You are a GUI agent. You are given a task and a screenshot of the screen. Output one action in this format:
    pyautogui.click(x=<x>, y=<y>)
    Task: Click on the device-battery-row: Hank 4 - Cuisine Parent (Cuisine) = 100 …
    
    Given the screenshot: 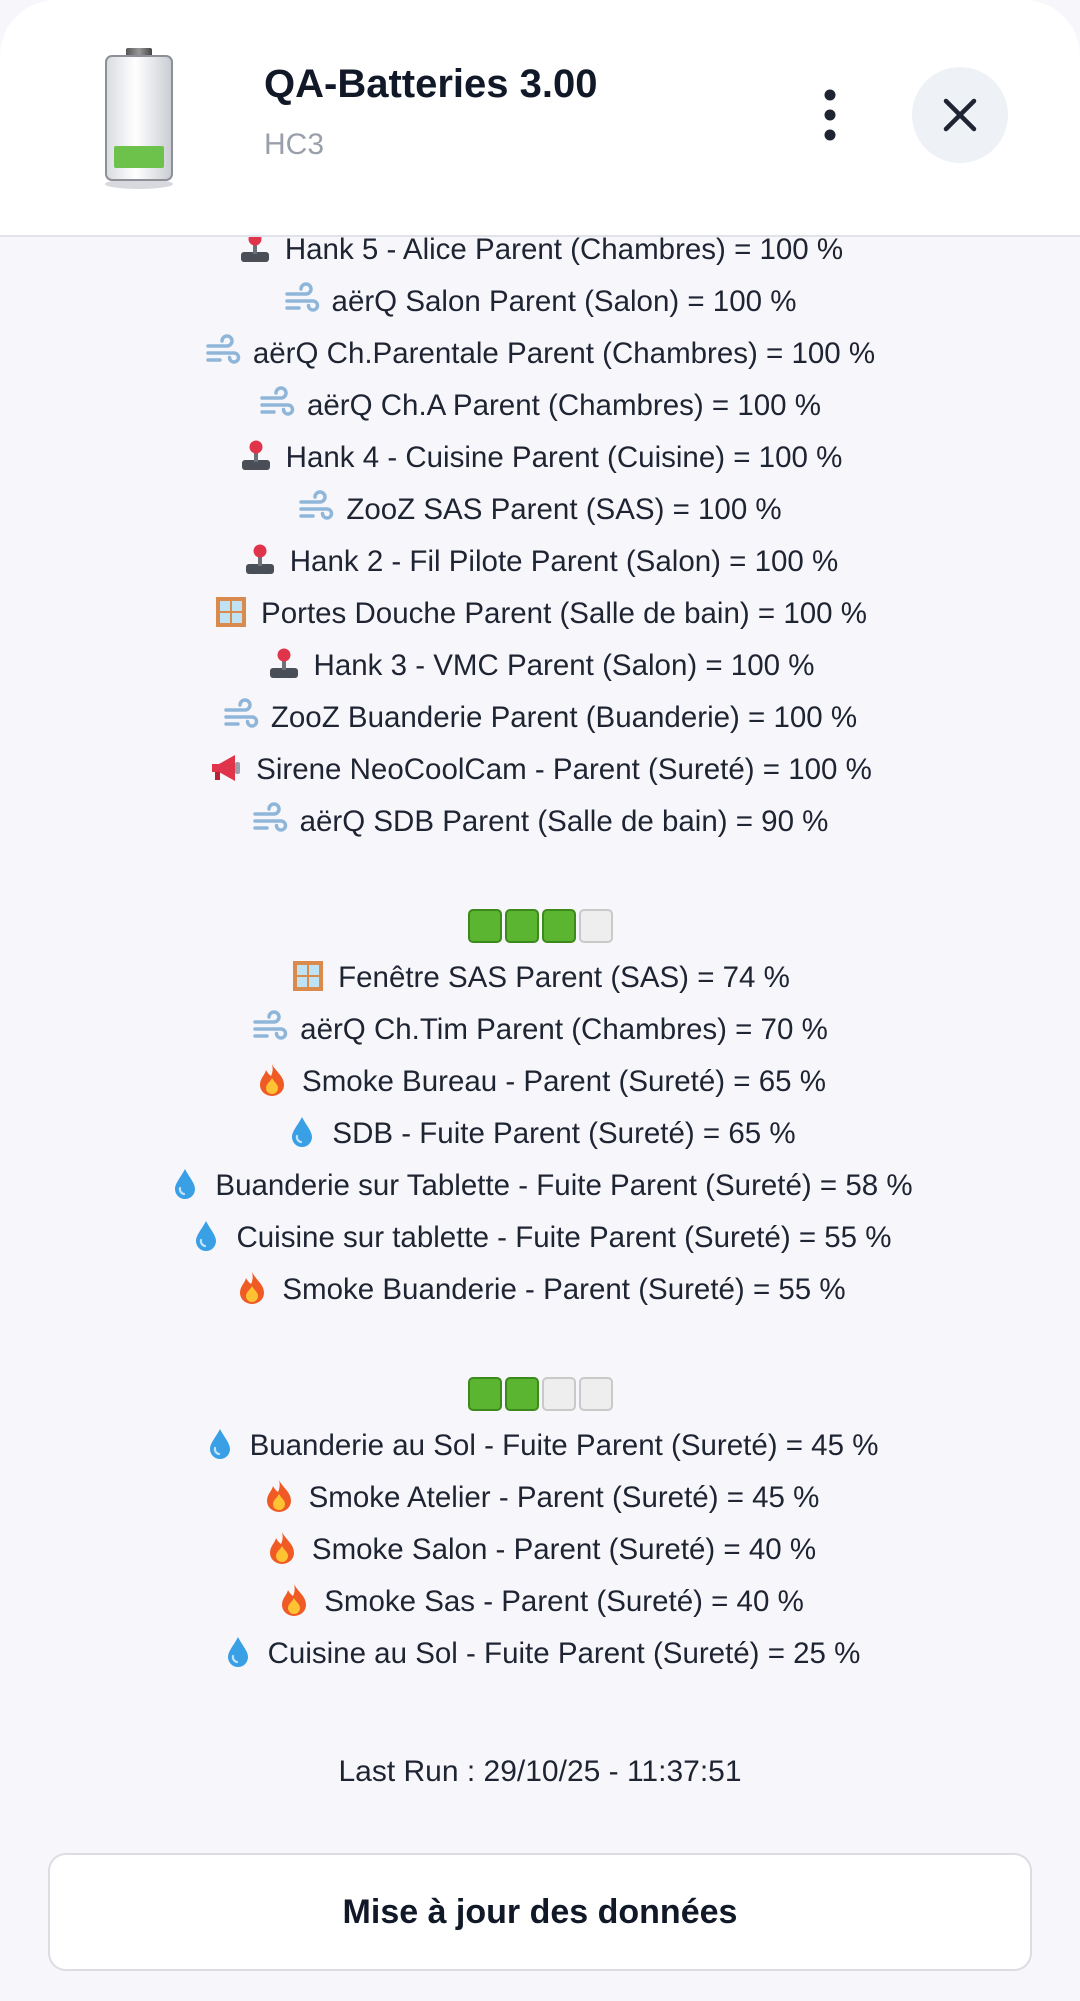 What is the action you would take?
    pyautogui.click(x=540, y=458)
    